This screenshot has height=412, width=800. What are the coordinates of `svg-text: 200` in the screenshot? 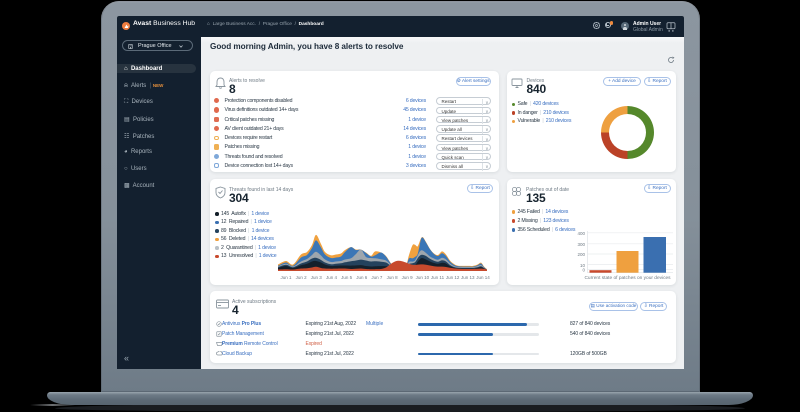 It's located at (581, 254).